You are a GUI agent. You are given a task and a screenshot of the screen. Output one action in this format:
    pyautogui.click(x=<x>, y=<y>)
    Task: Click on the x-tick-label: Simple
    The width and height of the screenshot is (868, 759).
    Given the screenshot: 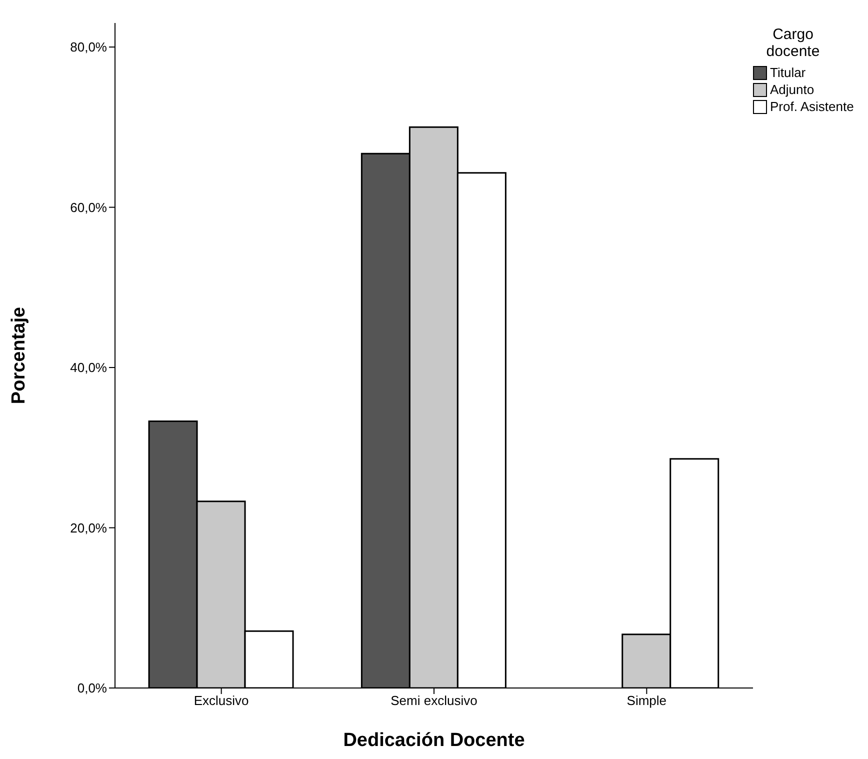 What is the action you would take?
    pyautogui.click(x=646, y=700)
    